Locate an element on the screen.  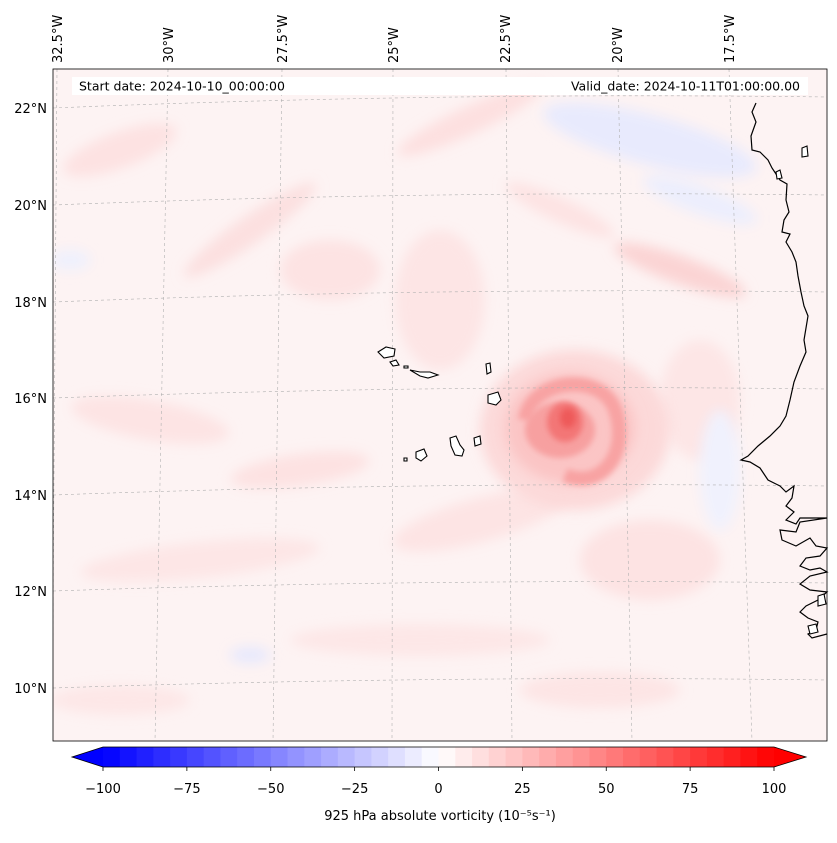
latitude-label: 10°N is located at coordinates (30, 689).